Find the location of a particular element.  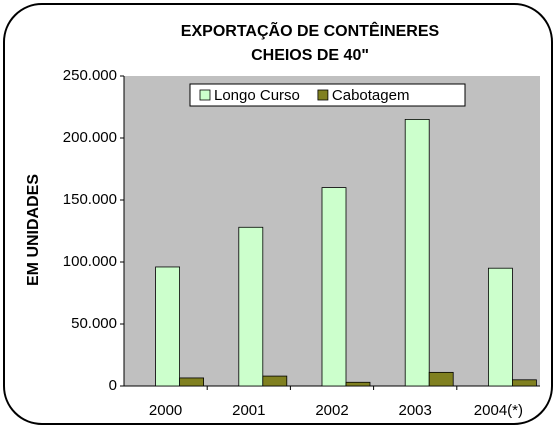

chart-title: EXPORTAÇÃO DE CONTÊINERES is located at coordinates (310, 30).